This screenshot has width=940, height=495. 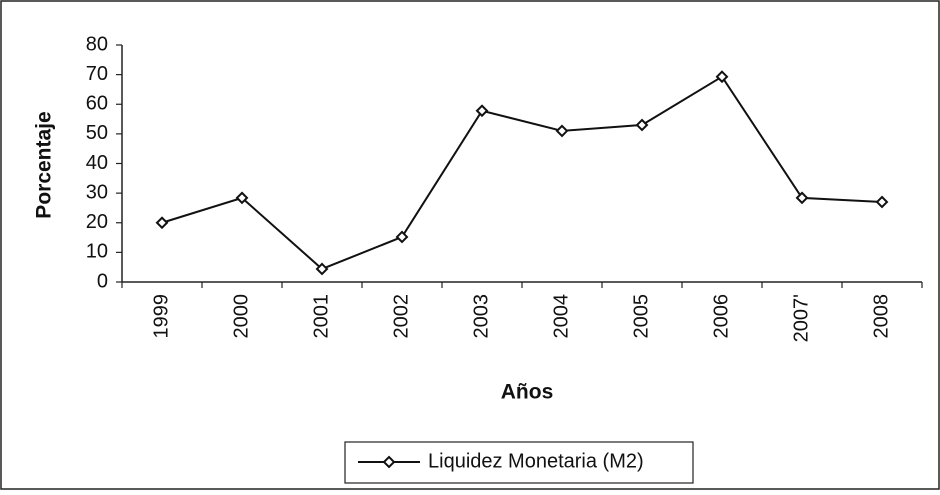 I want to click on y-tick-label: 40, so click(x=97, y=163).